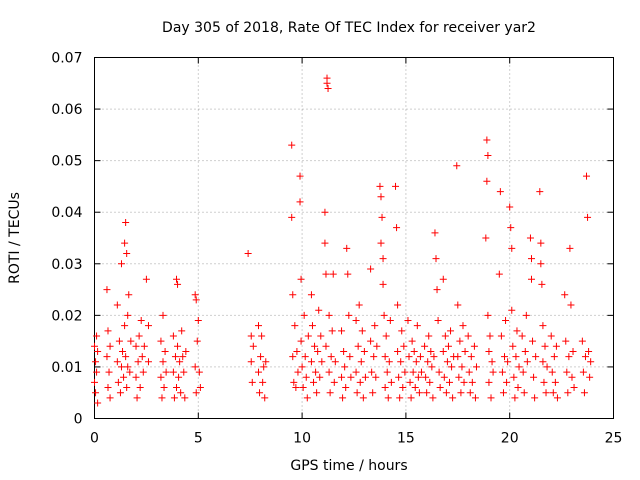 The width and height of the screenshot is (640, 480). What do you see at coordinates (66, 110) in the screenshot?
I see `y-tick-label: 0.06` at bounding box center [66, 110].